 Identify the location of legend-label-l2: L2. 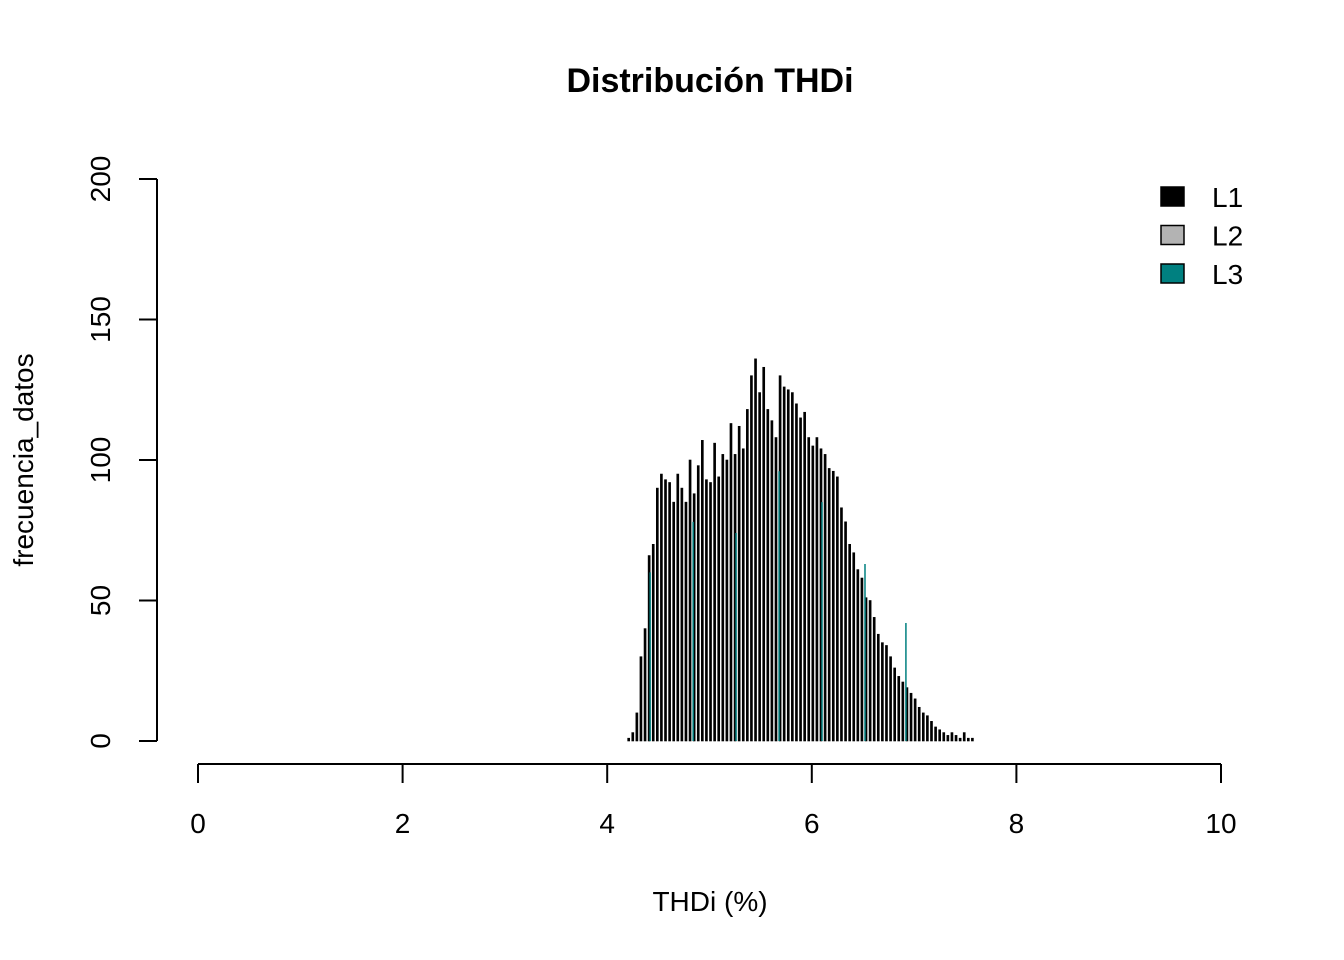
(1227, 236).